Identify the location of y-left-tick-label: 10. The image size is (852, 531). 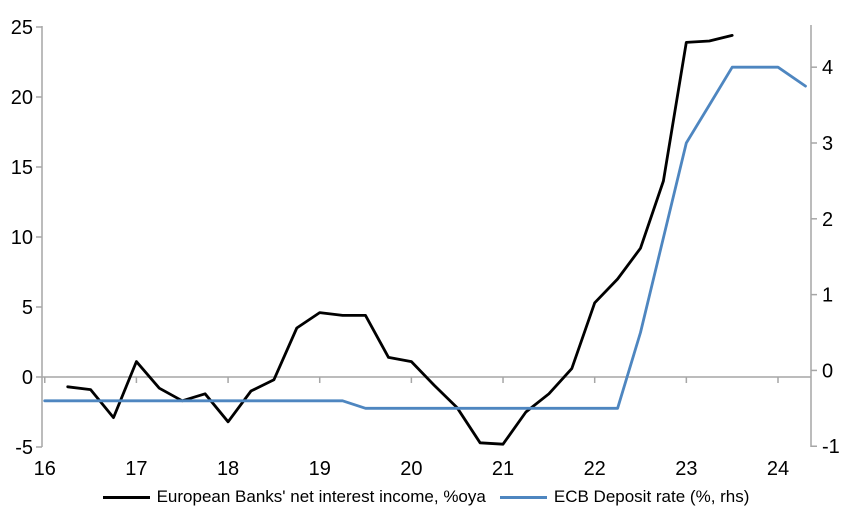
(22, 238).